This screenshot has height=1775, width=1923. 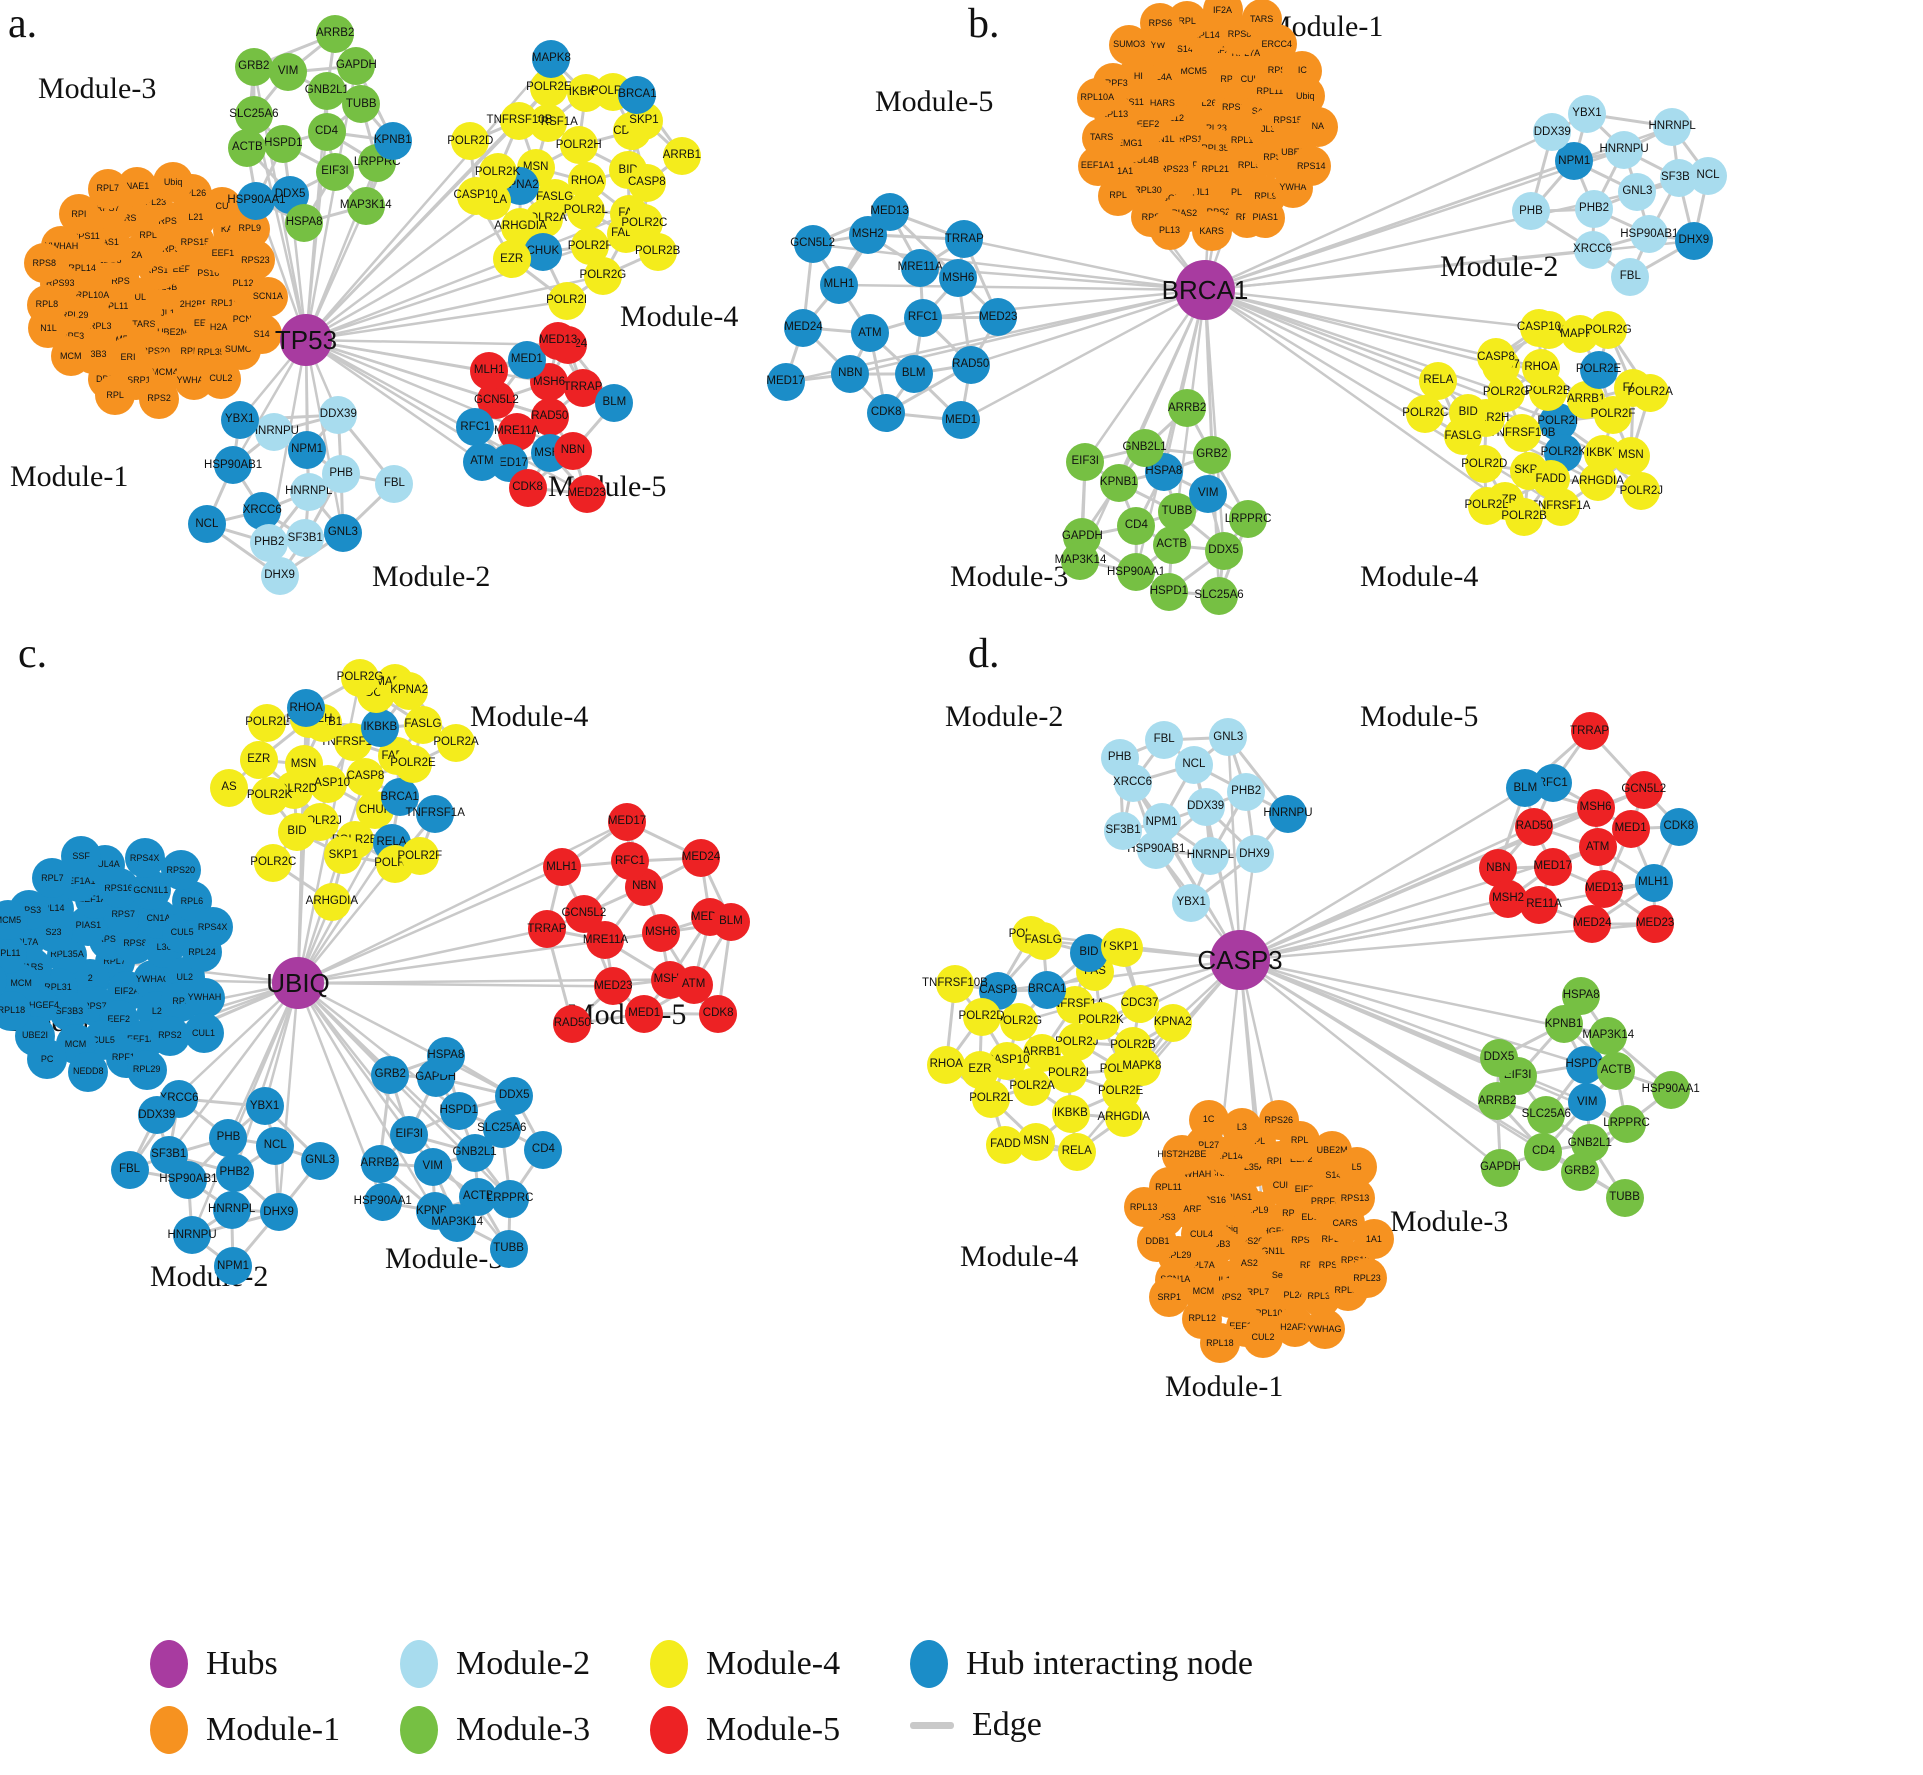 I want to click on node-tnfrsf1a: TNFRSF1A, so click(x=1560, y=507).